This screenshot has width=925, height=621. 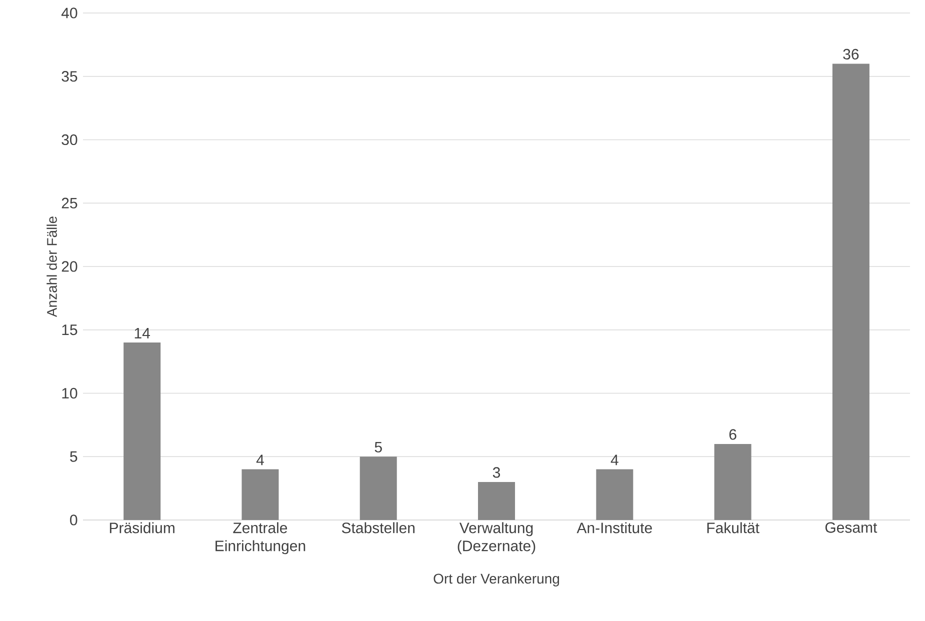 What do you see at coordinates (70, 330) in the screenshot?
I see `y-tick-label: 15` at bounding box center [70, 330].